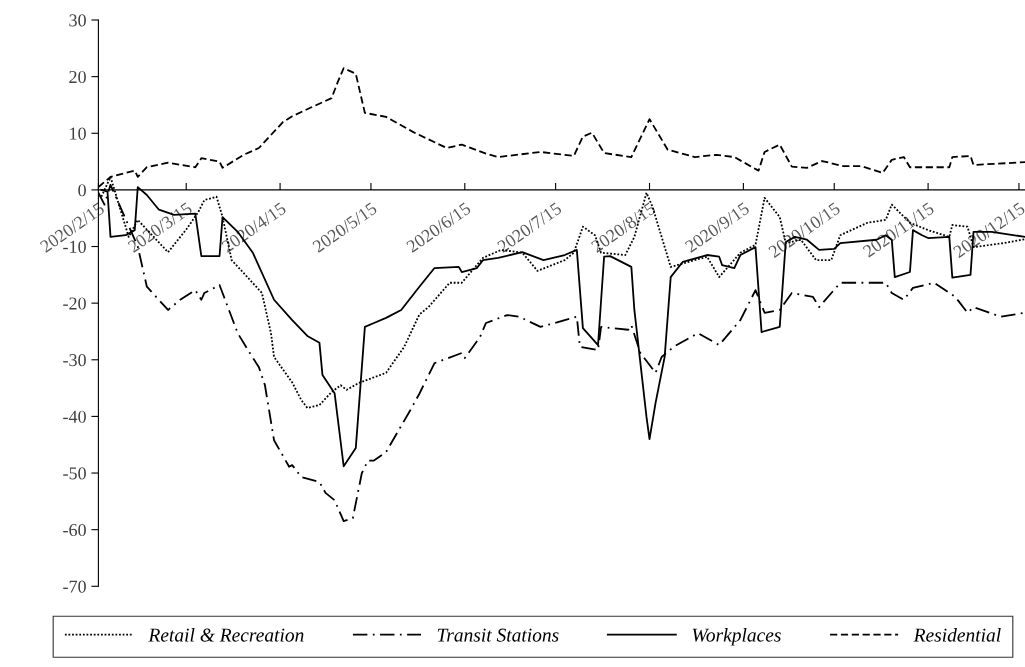  Describe the element at coordinates (74, 303) in the screenshot. I see `y-tick-label: -20` at that location.